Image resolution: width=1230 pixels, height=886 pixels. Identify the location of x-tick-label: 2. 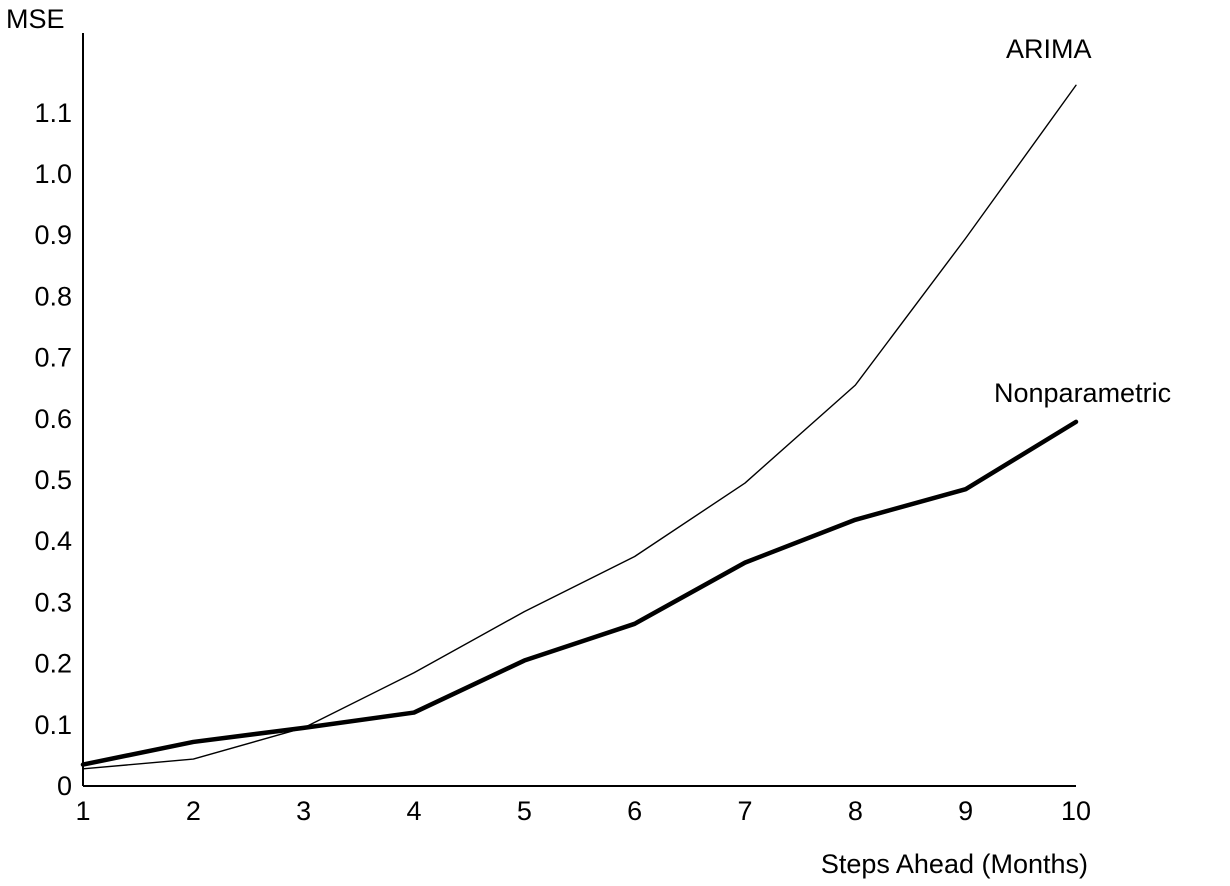
(193, 811).